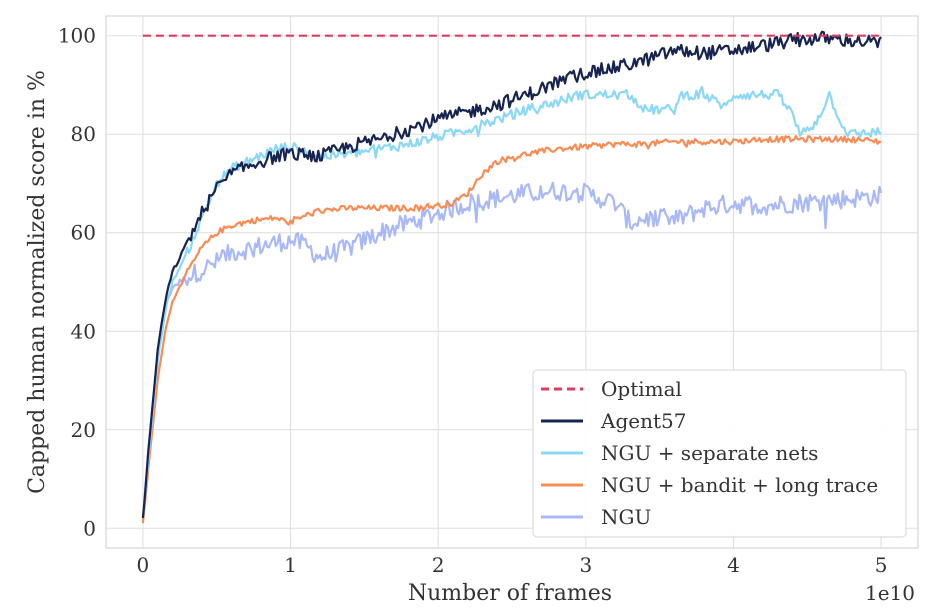  What do you see at coordinates (881, 565) in the screenshot?
I see `x-tick-label: 5` at bounding box center [881, 565].